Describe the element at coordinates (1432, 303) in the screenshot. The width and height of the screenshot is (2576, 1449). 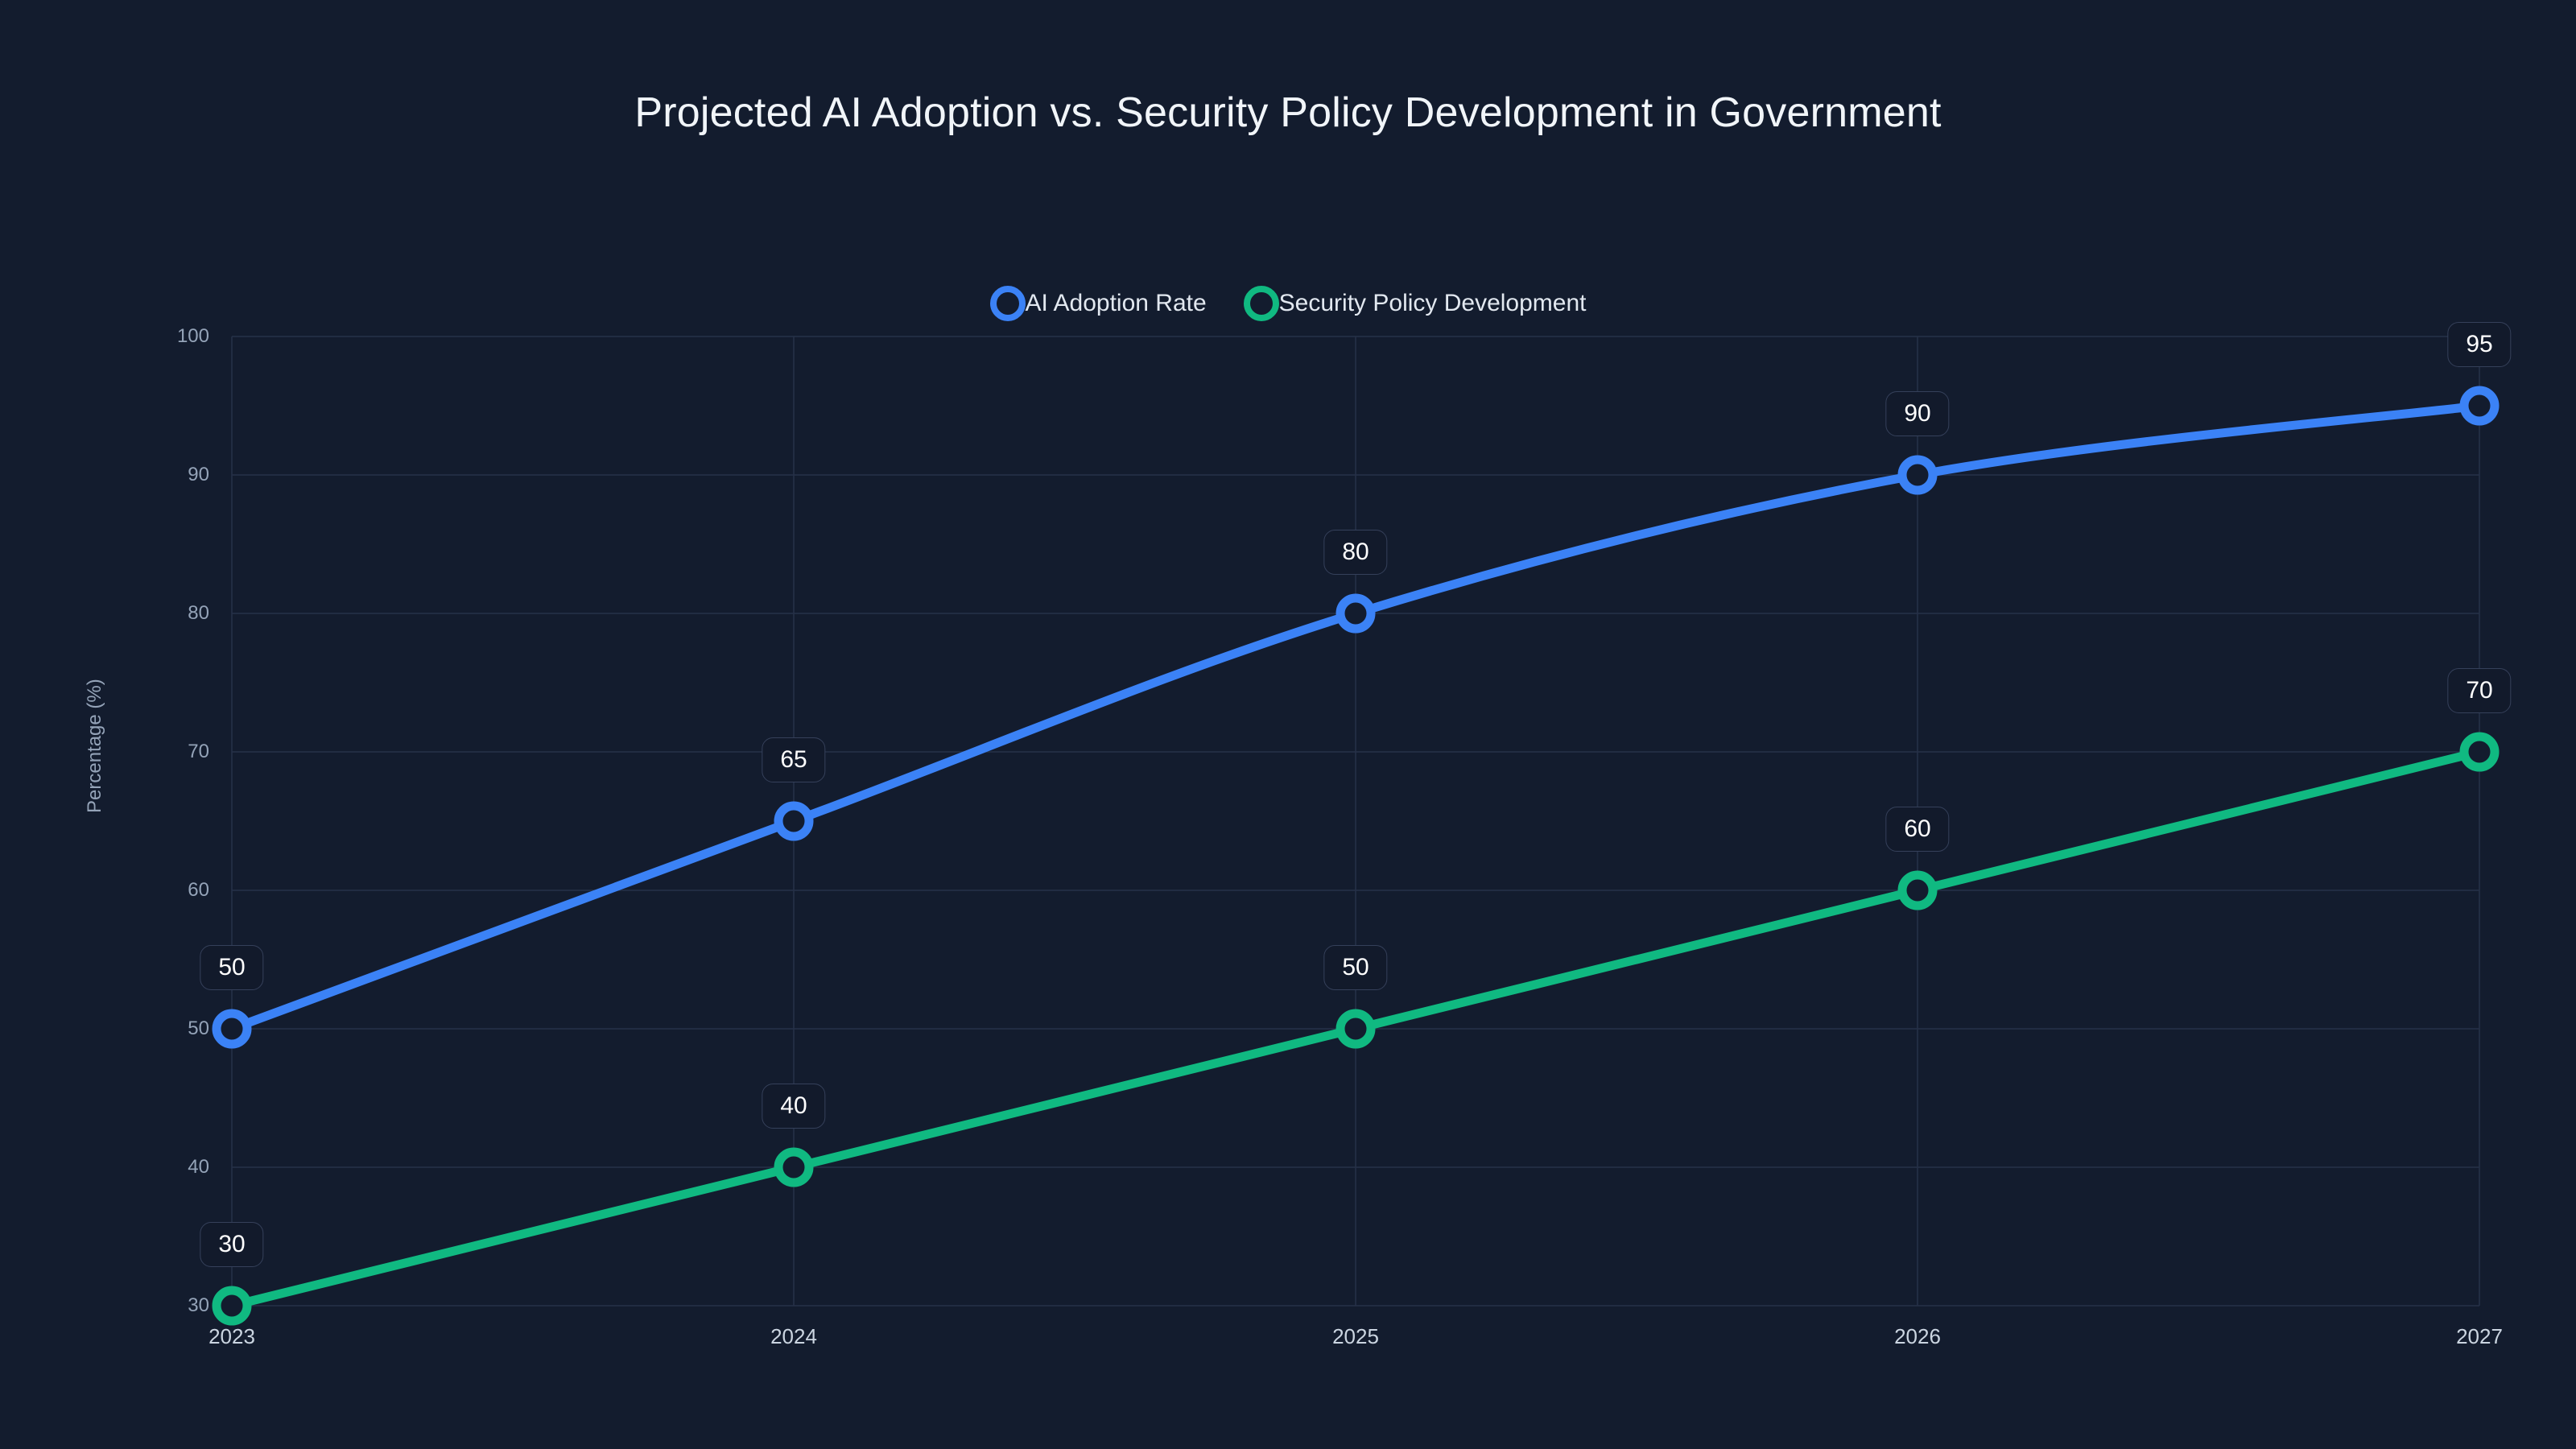
I see `legend-label-security-policy-development: Security Policy Development` at that location.